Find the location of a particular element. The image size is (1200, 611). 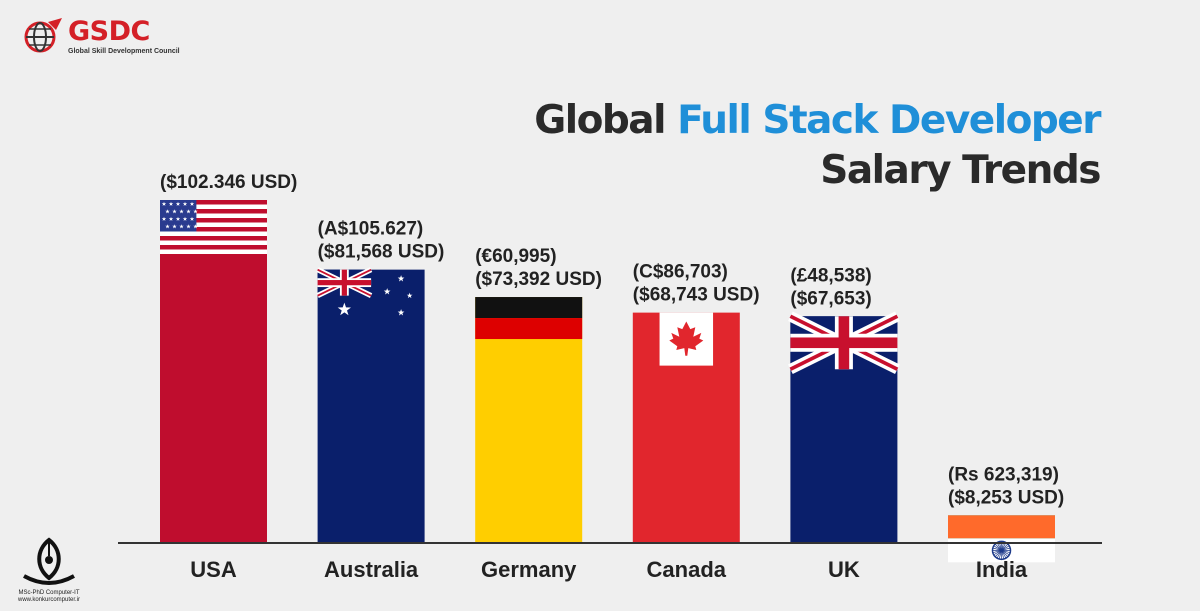

value-label-uk: (£48,538) is located at coordinates (830, 275).